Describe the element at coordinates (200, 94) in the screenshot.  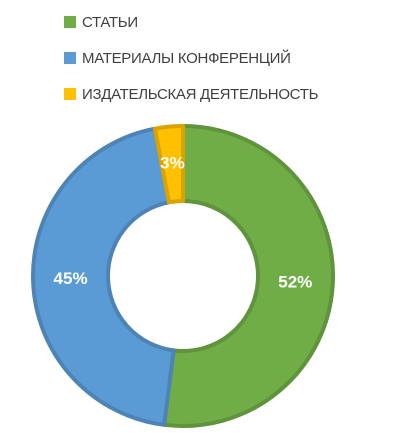
I see `legend-label: ИЗДАТЕЛЬСКАЯ ДЕЯТЕЛЬНОСТЬ` at that location.